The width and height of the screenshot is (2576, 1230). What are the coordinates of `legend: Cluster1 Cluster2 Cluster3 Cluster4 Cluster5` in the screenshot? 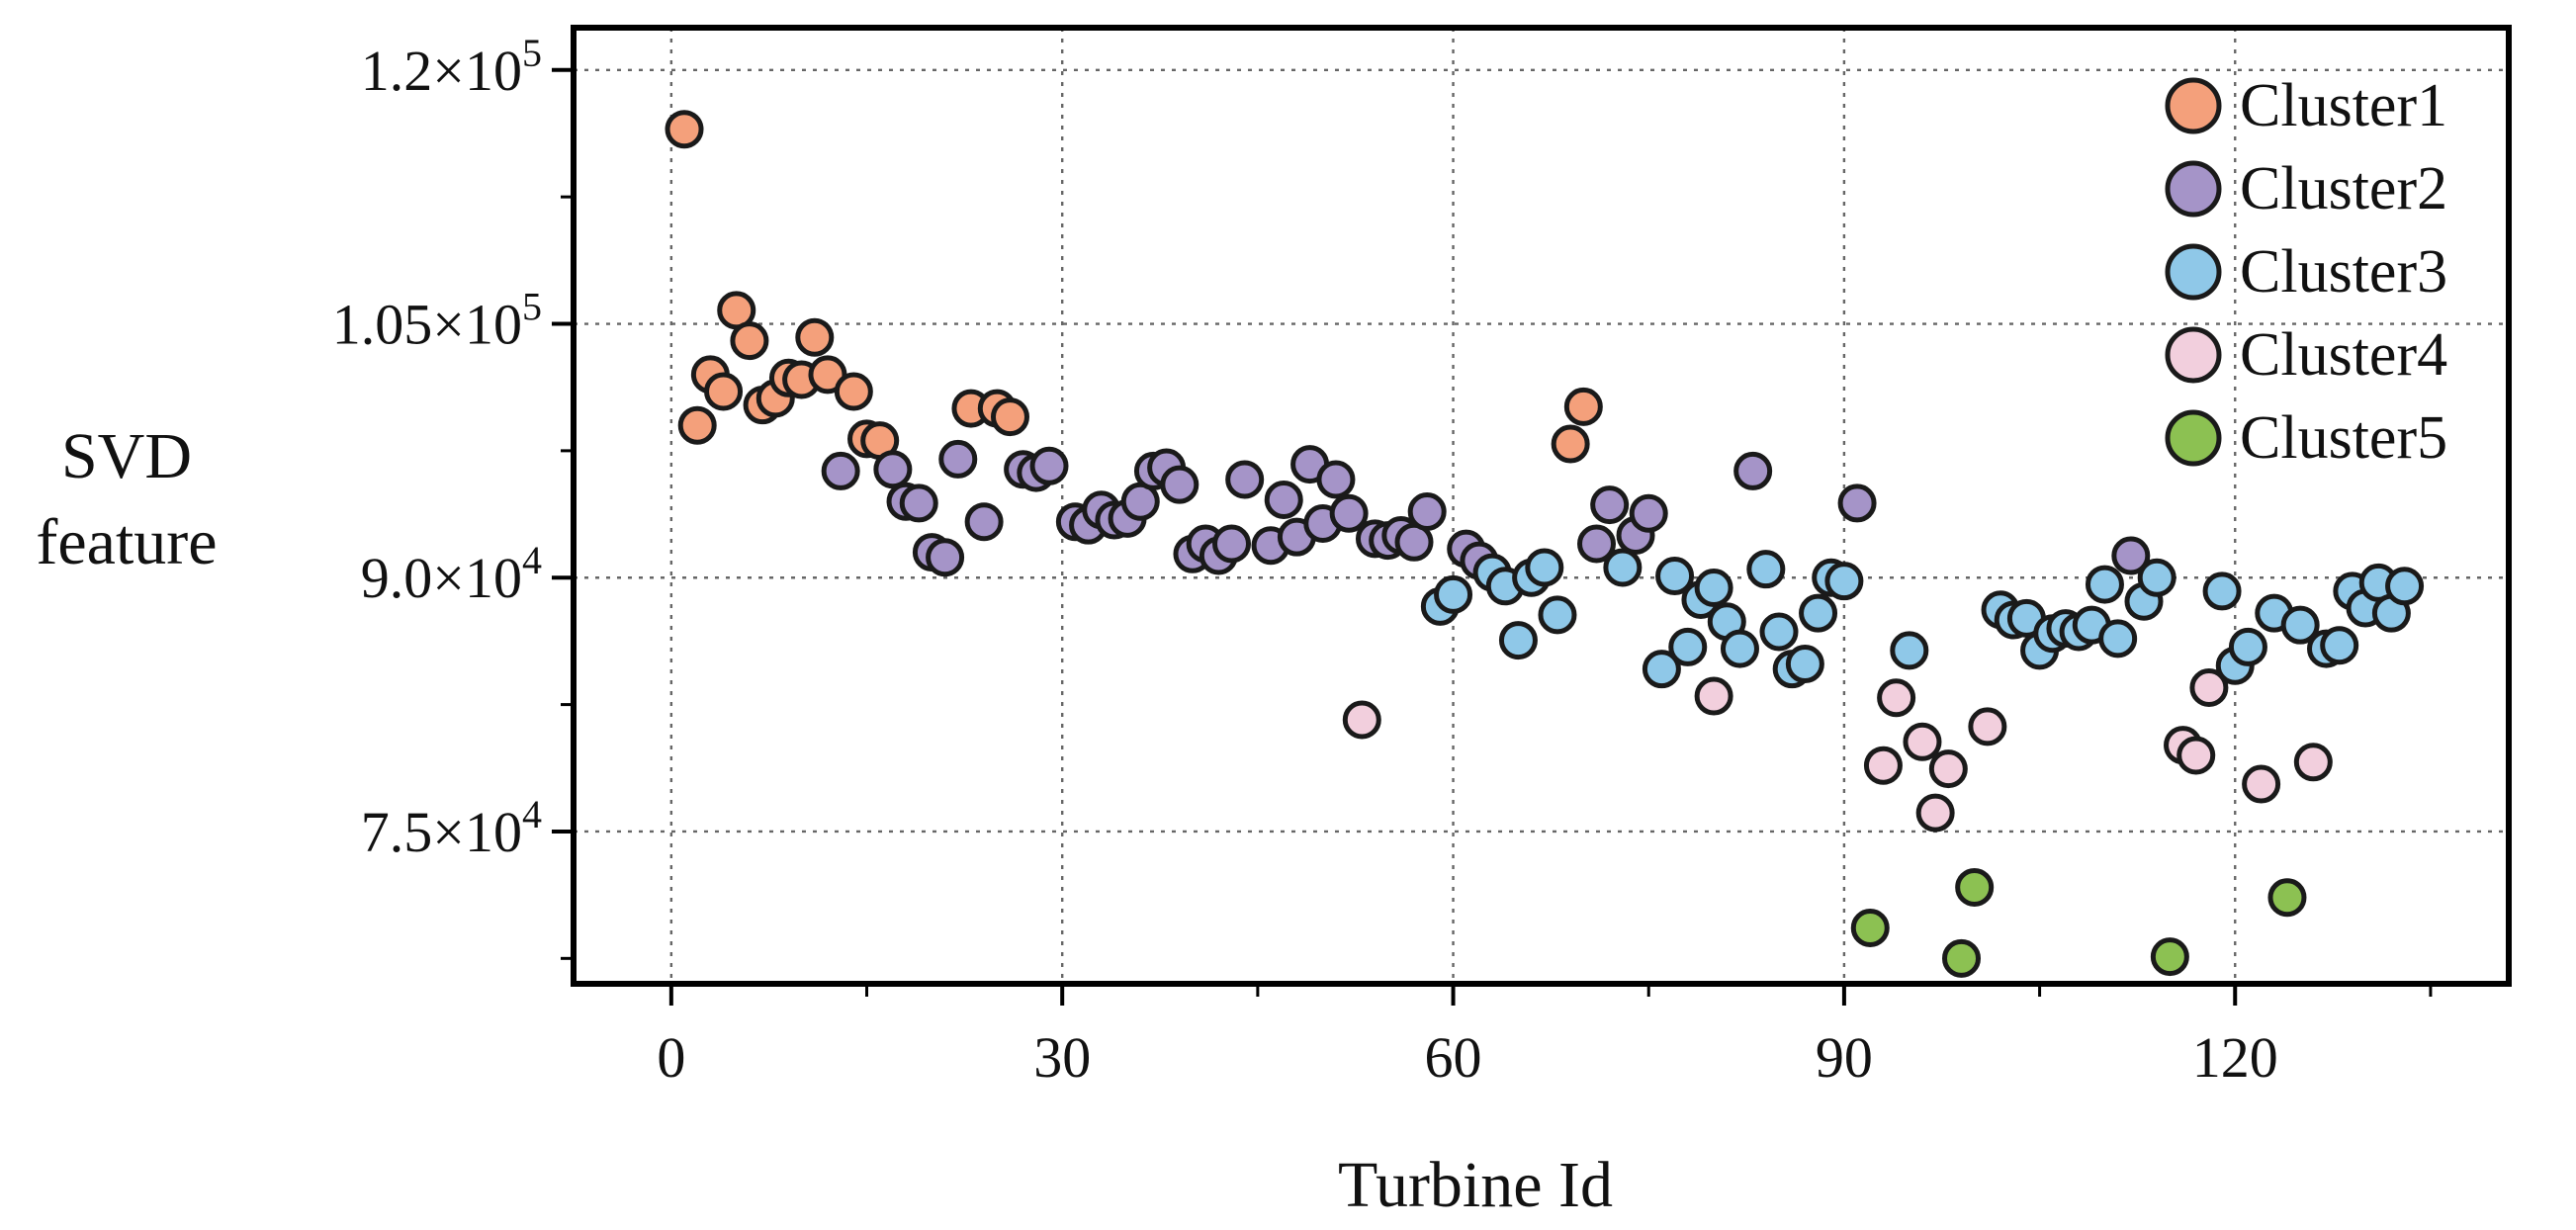 It's located at (2306, 272).